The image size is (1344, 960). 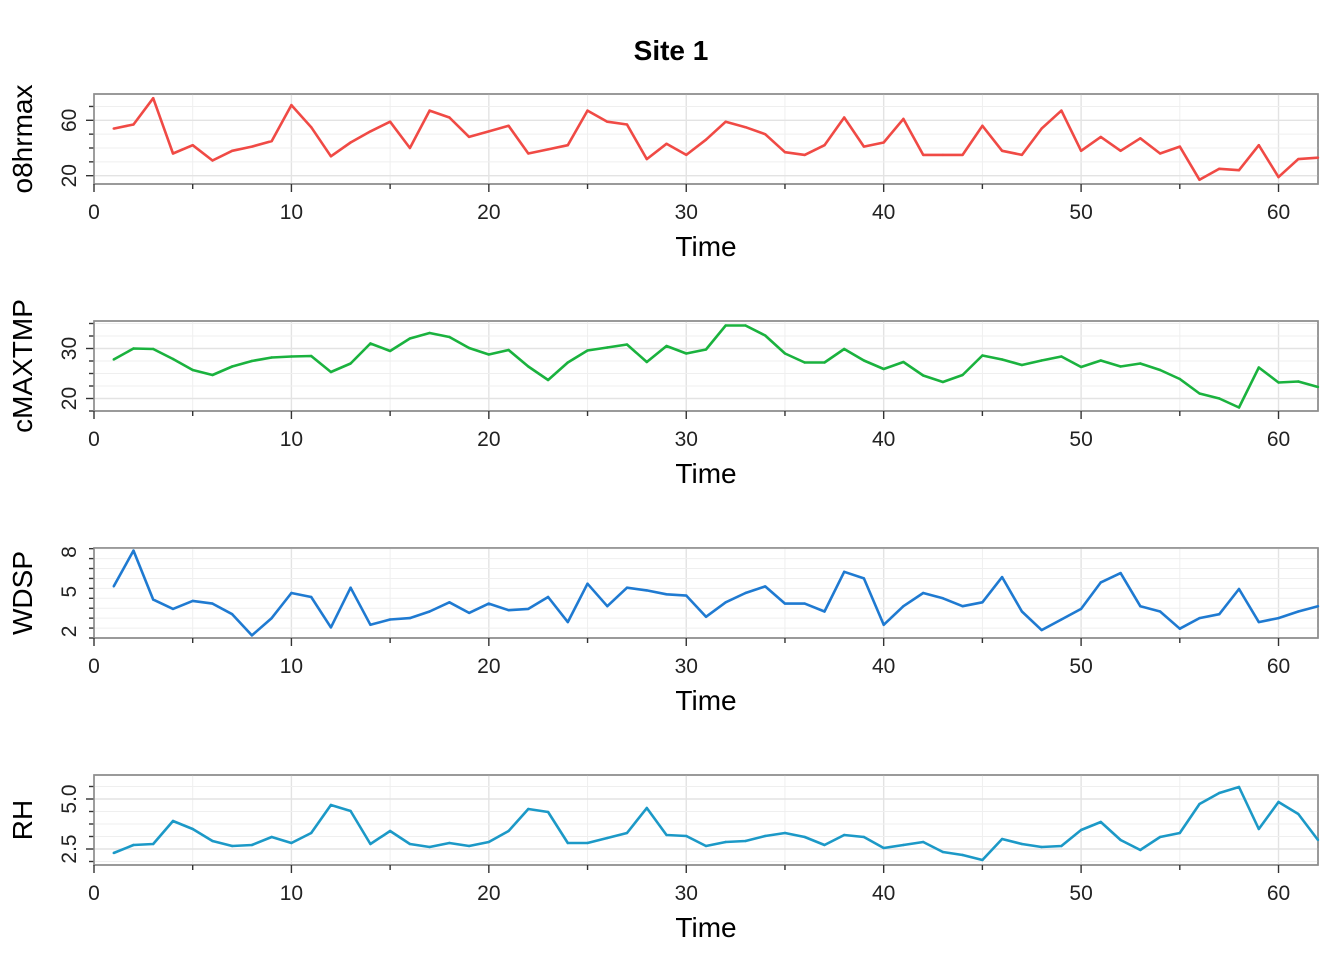 What do you see at coordinates (22, 820) in the screenshot?
I see `y-axis-label: RH` at bounding box center [22, 820].